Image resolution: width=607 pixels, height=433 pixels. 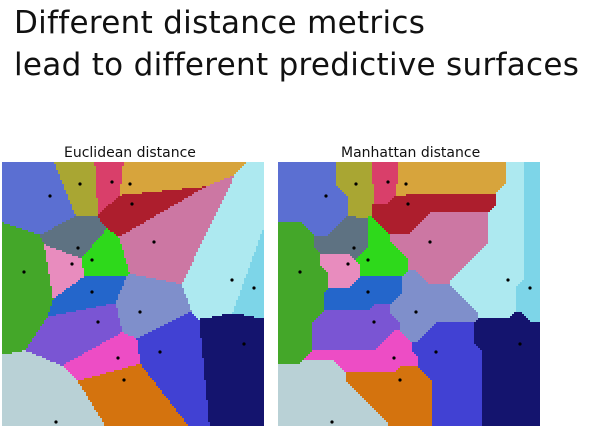 What do you see at coordinates (220, 23) in the screenshot?
I see `title-line-1: Different distance metrics` at bounding box center [220, 23].